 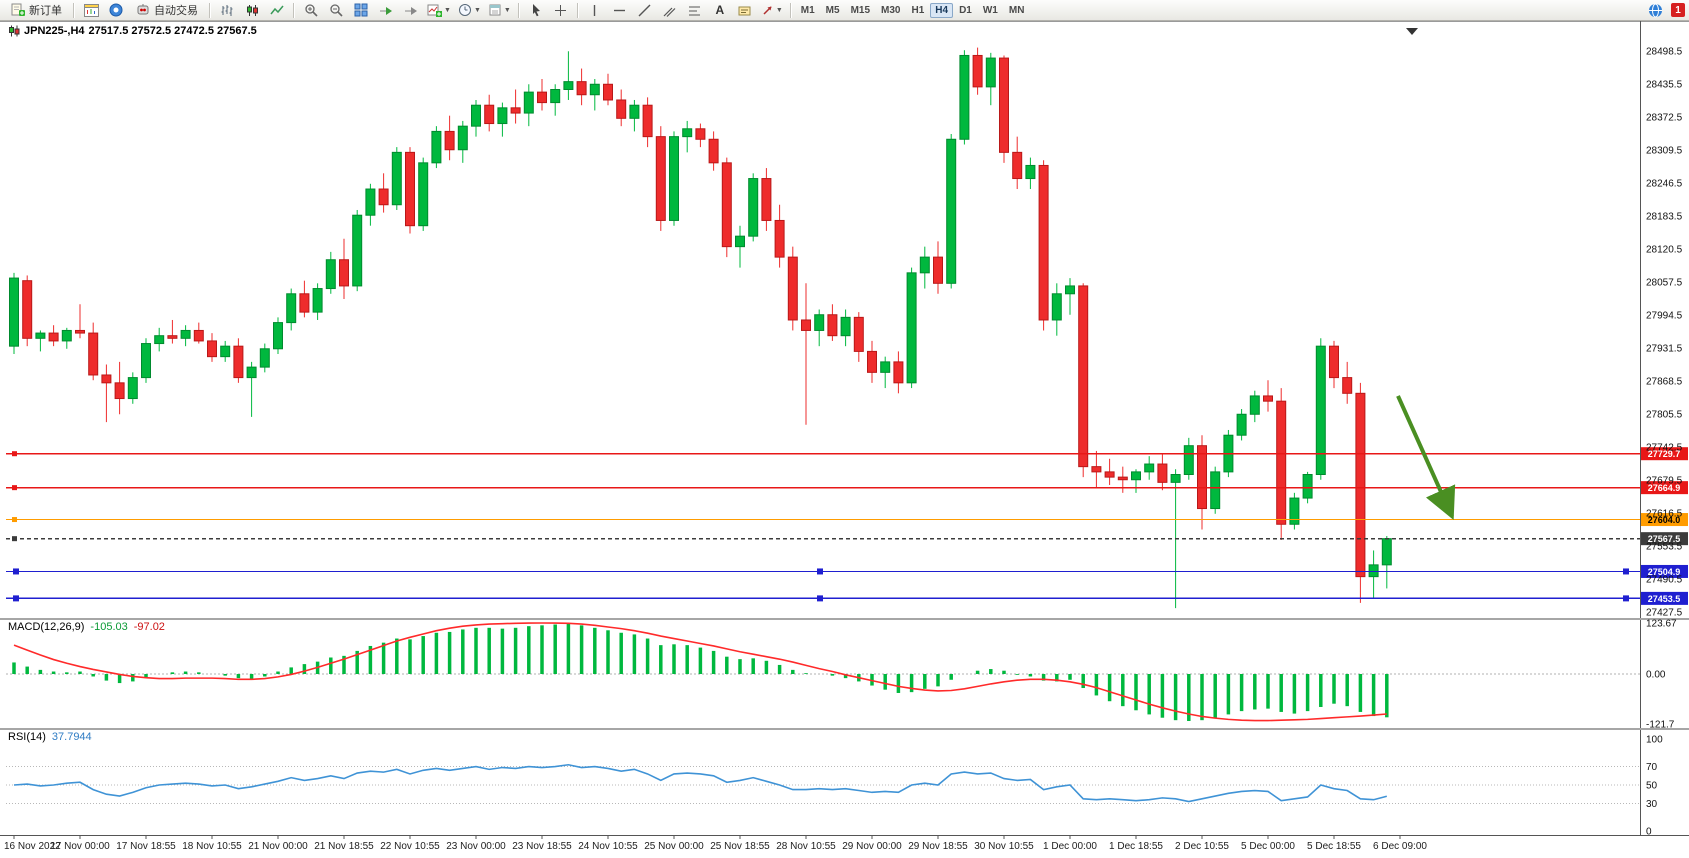 I want to click on horizontal-line-27604.0, so click(x=823, y=520).